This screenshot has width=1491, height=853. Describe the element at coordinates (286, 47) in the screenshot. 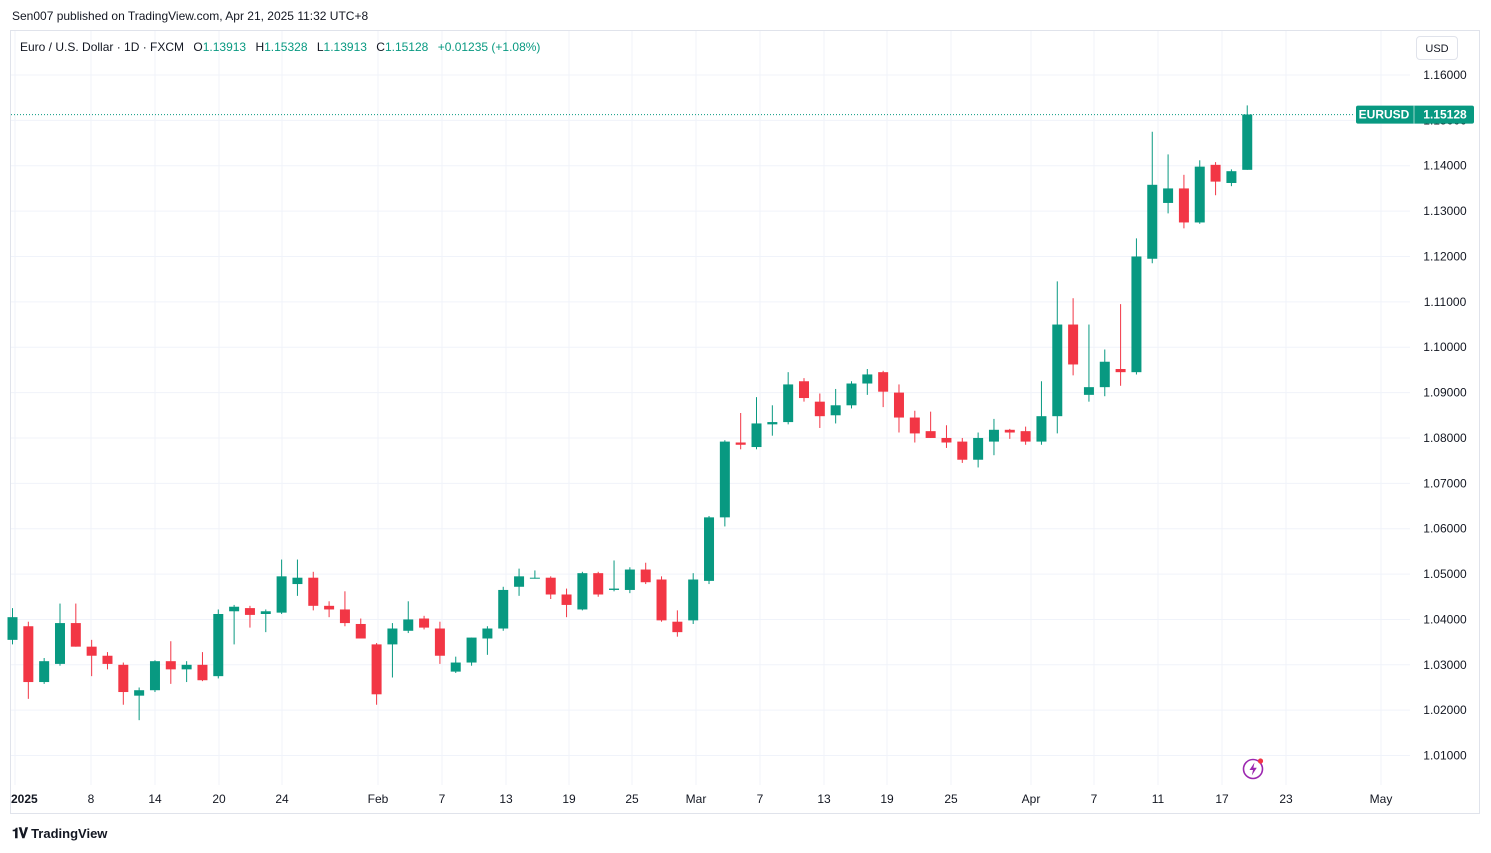

I see `high-value: 1.15328` at that location.